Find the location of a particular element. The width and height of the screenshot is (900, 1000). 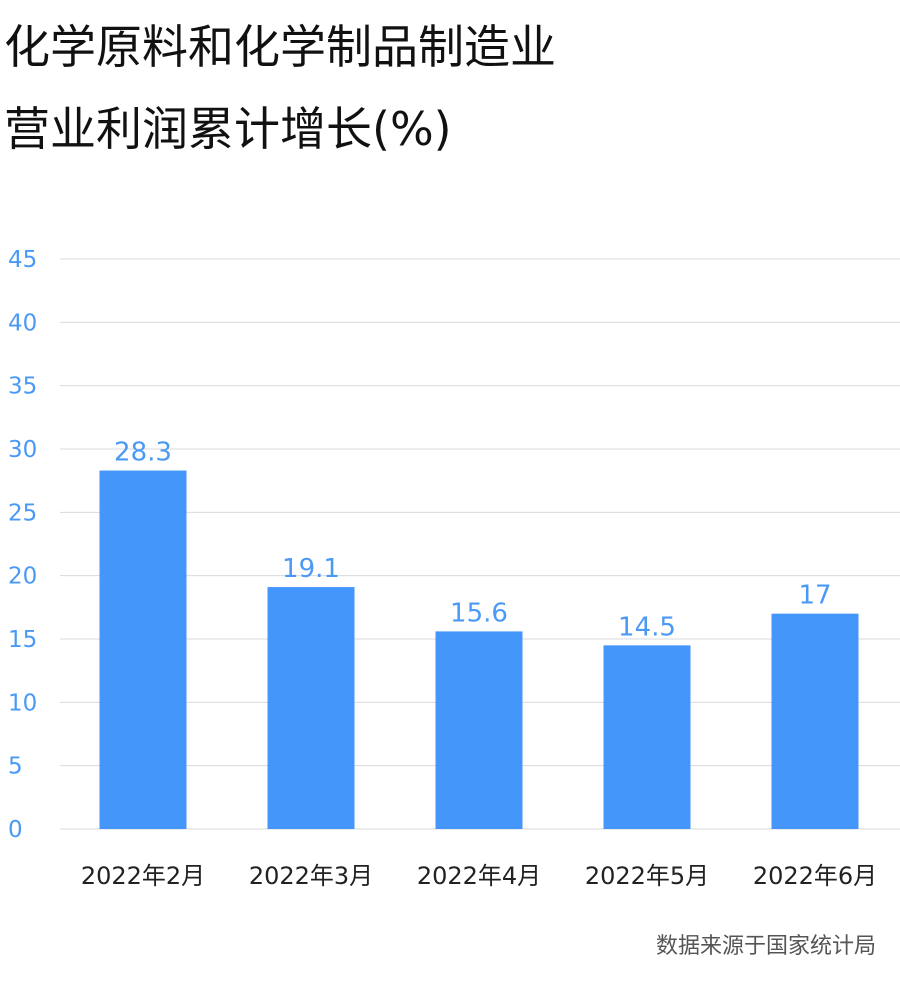

y-tick-label: 35 is located at coordinates (22, 387).